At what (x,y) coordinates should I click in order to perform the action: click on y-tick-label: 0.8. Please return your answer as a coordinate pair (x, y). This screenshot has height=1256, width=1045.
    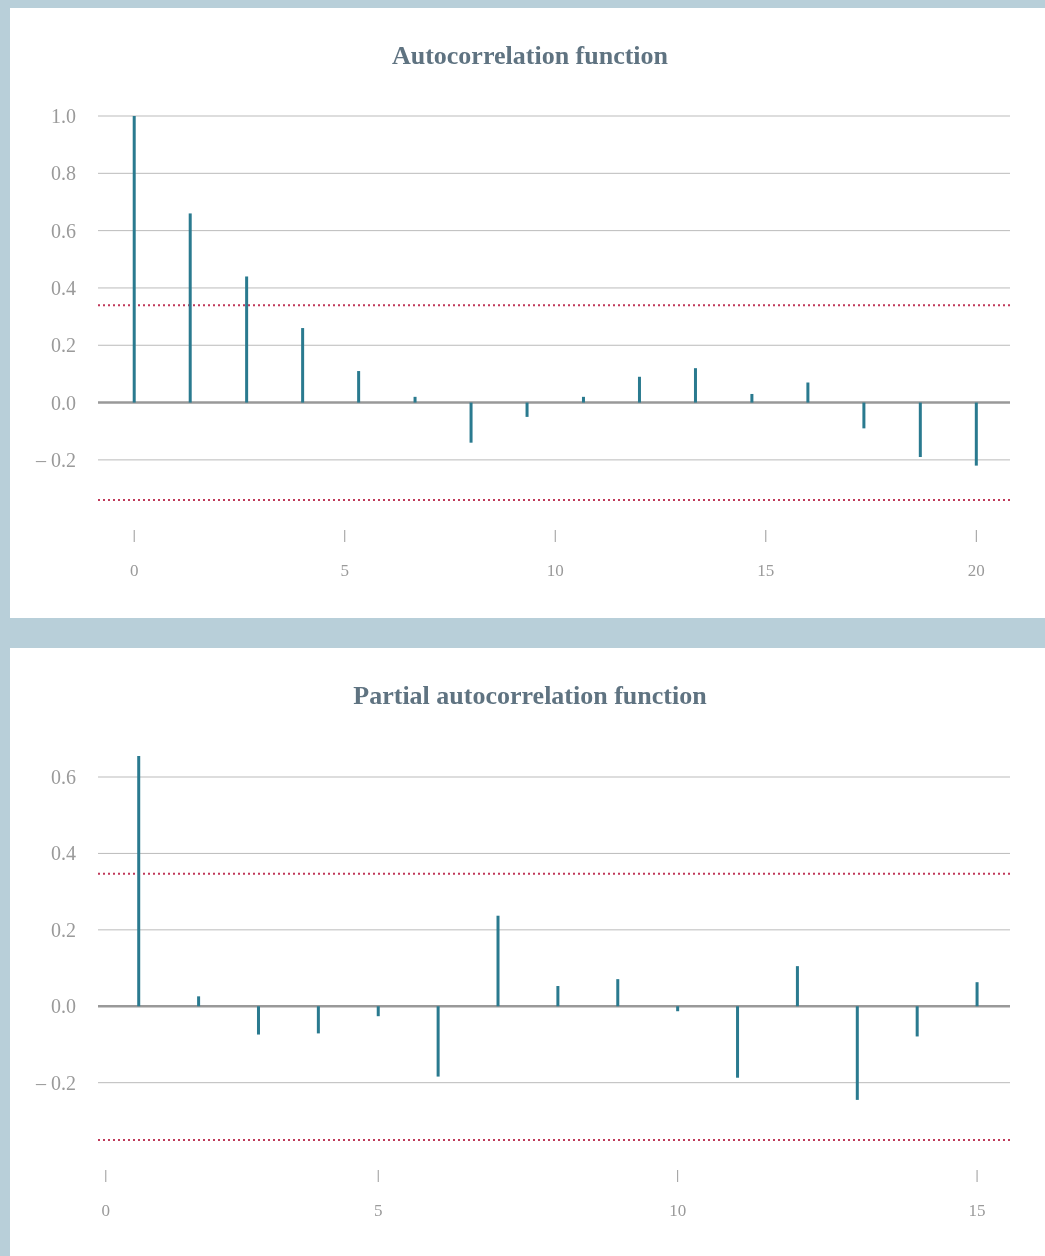
    Looking at the image, I should click on (63, 173).